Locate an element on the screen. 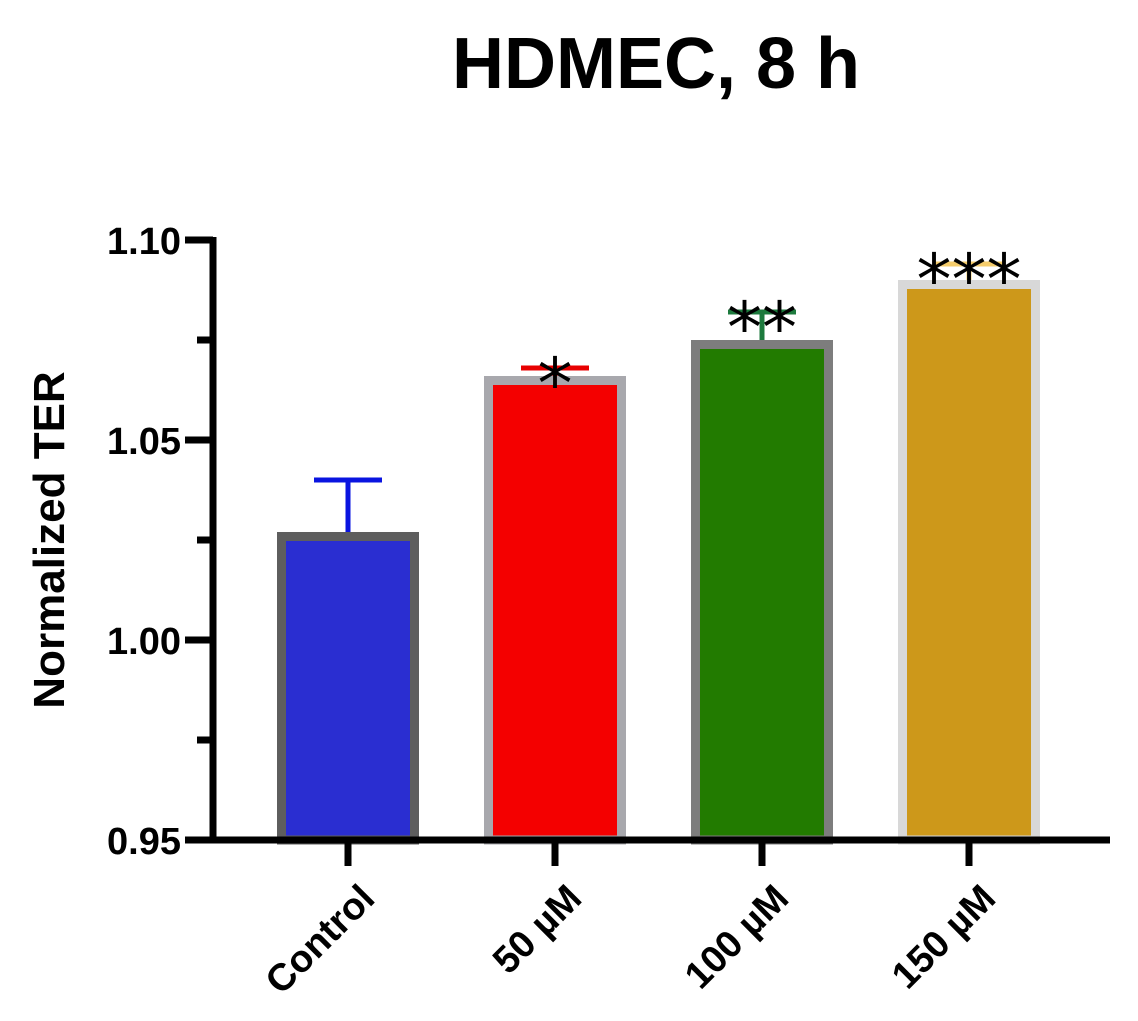 The image size is (1138, 1021). significance-marker-2: * is located at coordinates (555, 384).